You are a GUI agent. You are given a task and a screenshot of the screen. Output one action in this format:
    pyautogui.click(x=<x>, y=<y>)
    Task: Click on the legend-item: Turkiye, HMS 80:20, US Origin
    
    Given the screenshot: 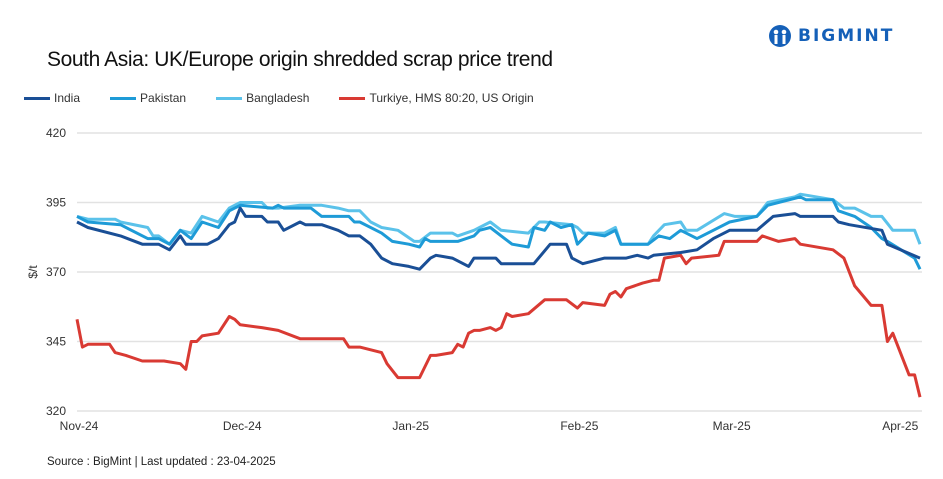 What is the action you would take?
    pyautogui.click(x=436, y=98)
    